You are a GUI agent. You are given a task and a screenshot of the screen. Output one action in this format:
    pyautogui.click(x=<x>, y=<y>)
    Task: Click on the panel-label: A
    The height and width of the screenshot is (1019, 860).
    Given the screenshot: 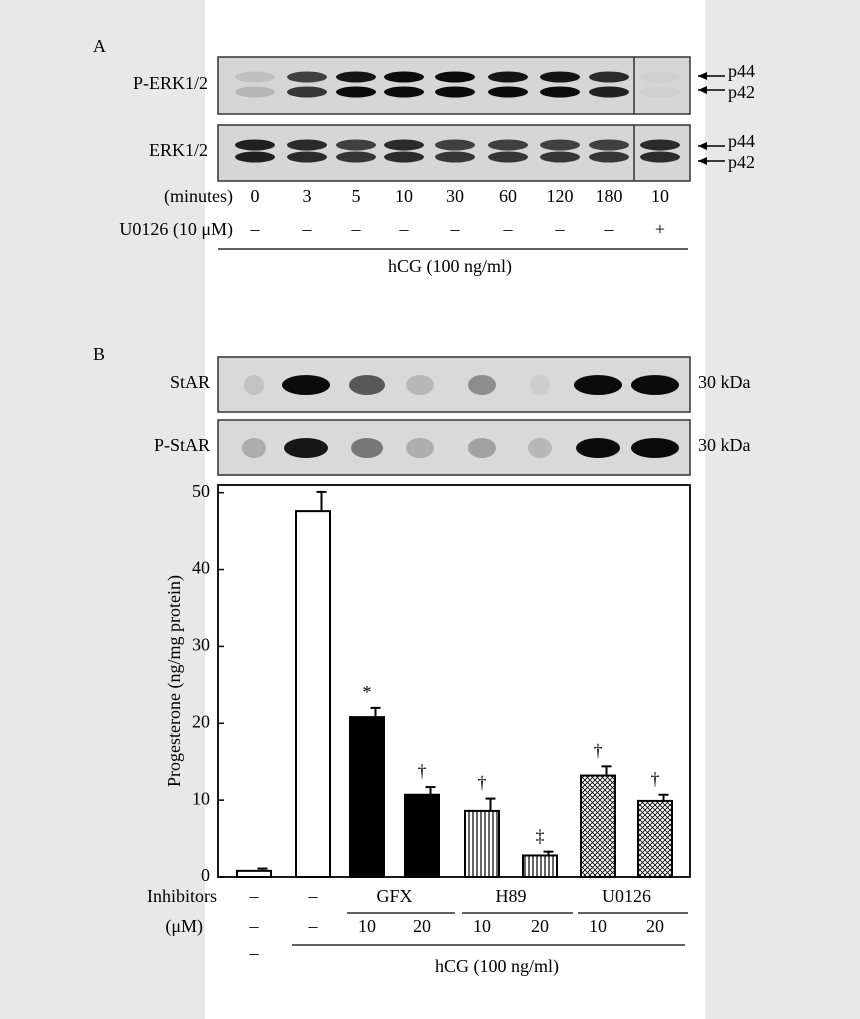 What is the action you would take?
    pyautogui.click(x=99, y=46)
    